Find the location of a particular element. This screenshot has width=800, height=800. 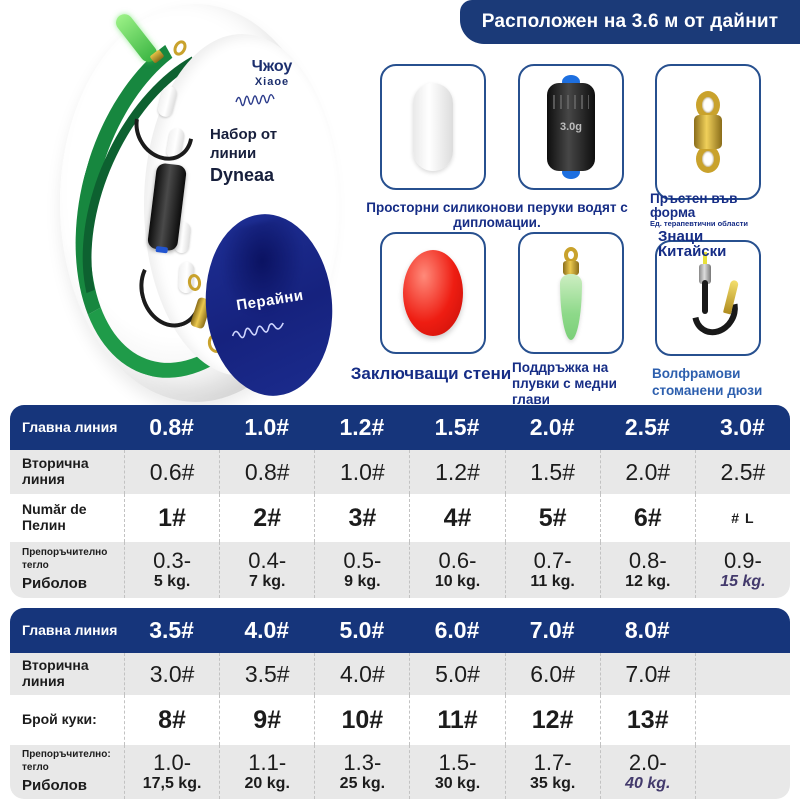

weight-range: 0.3- is located at coordinates (172, 560).